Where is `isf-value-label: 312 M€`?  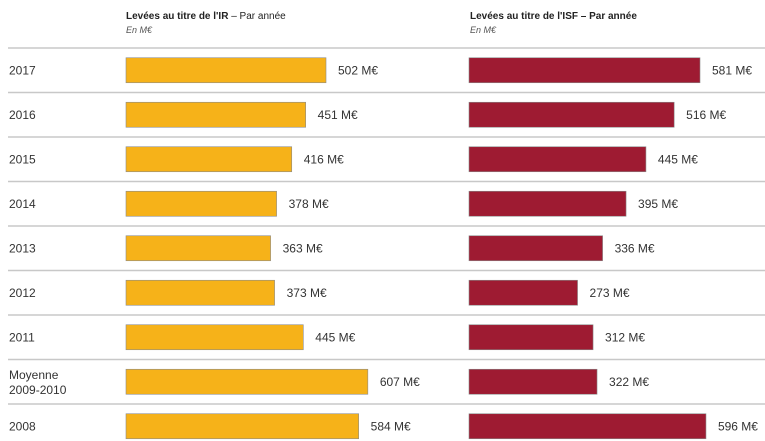
isf-value-label: 312 M€ is located at coordinates (625, 337).